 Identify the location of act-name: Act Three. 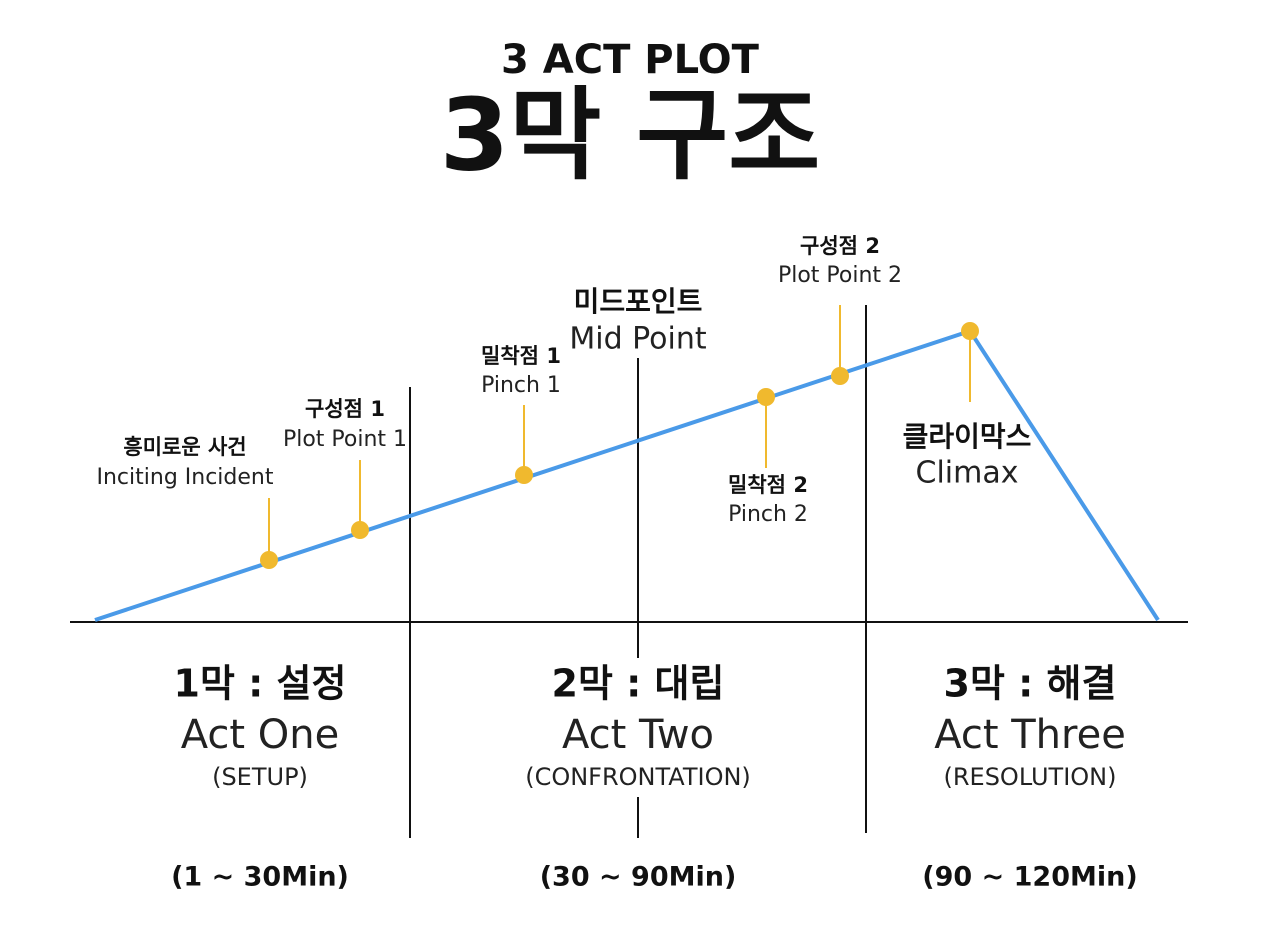
(1030, 735).